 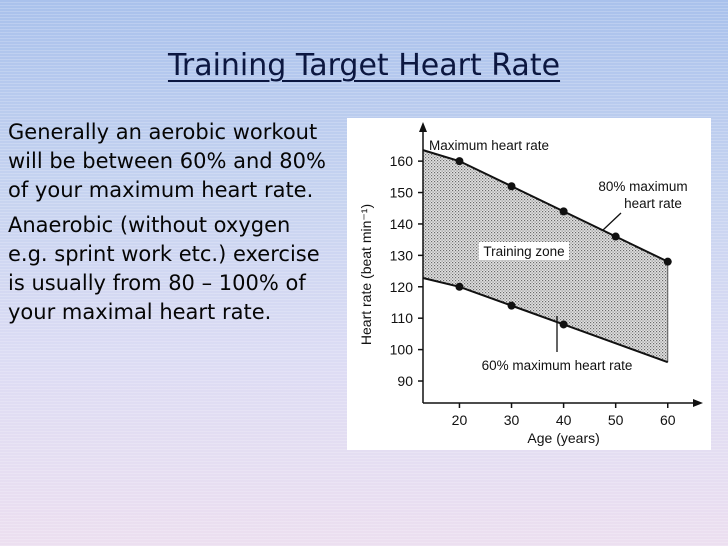 I want to click on x-axis-label: Age (years), so click(x=563, y=438).